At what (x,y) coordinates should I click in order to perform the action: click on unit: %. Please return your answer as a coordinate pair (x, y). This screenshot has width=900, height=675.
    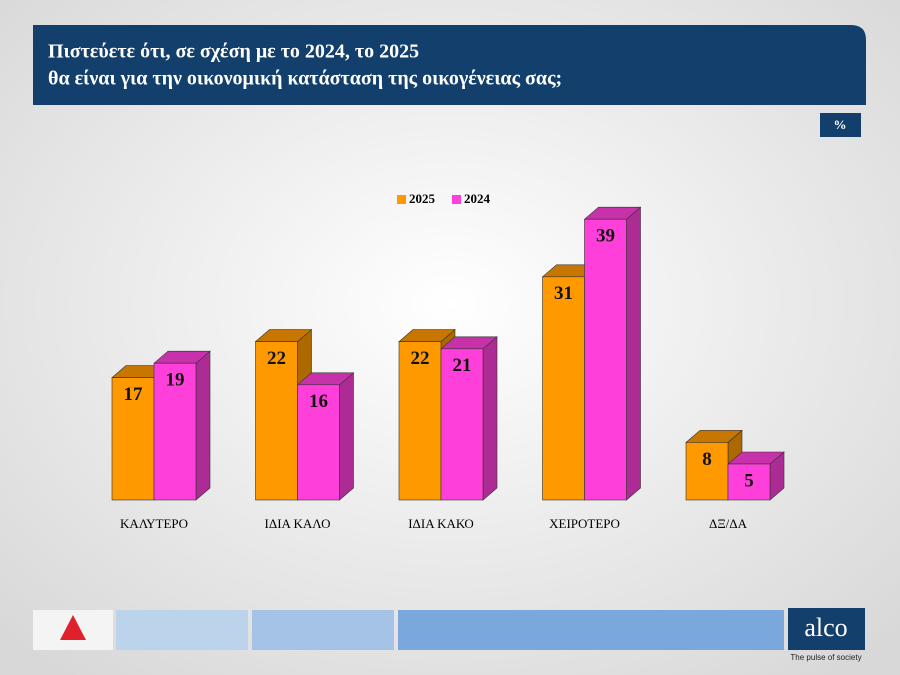
    Looking at the image, I should click on (840, 124).